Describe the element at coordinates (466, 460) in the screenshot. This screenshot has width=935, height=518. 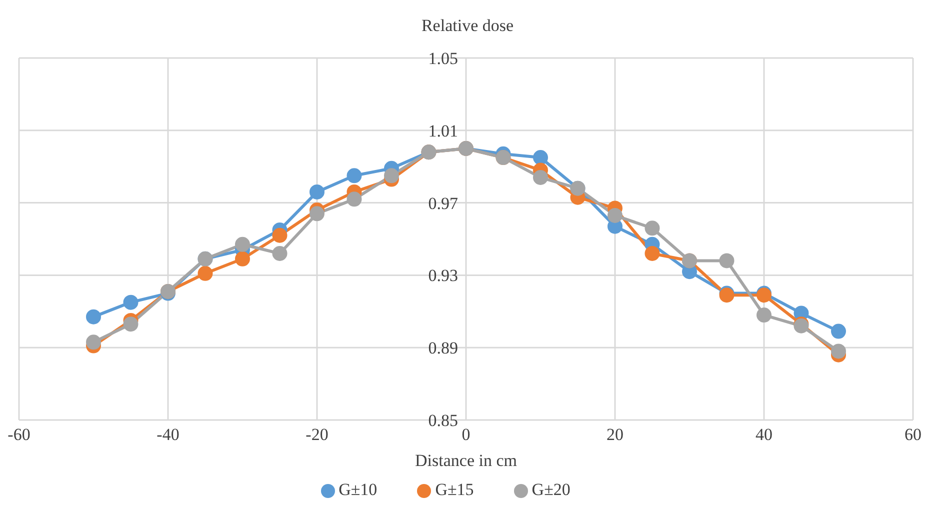
I see `x-axis-title: Distance in cm` at that location.